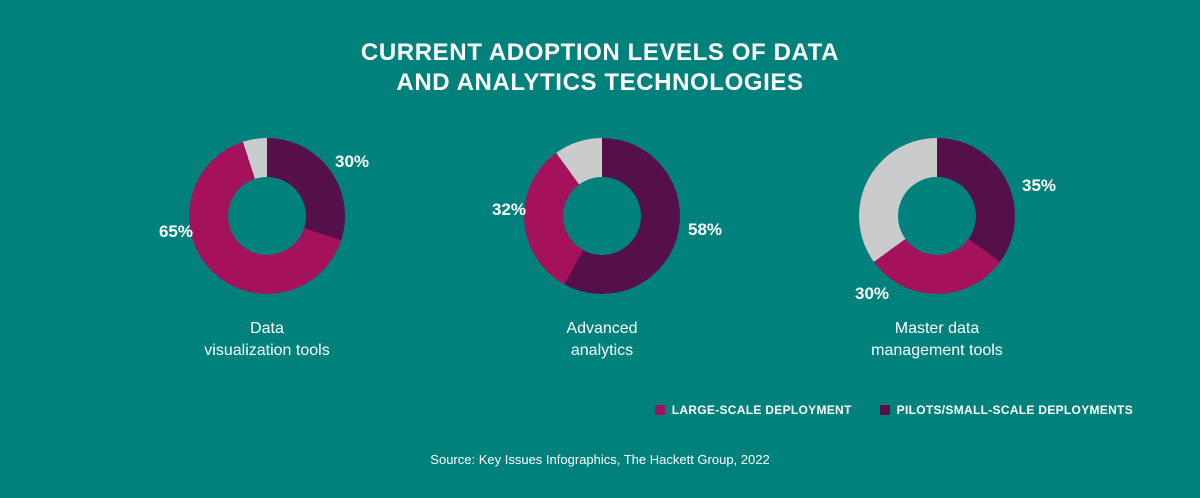  Describe the element at coordinates (602, 328) in the screenshot. I see `chart-caption-line1: Advanced` at that location.